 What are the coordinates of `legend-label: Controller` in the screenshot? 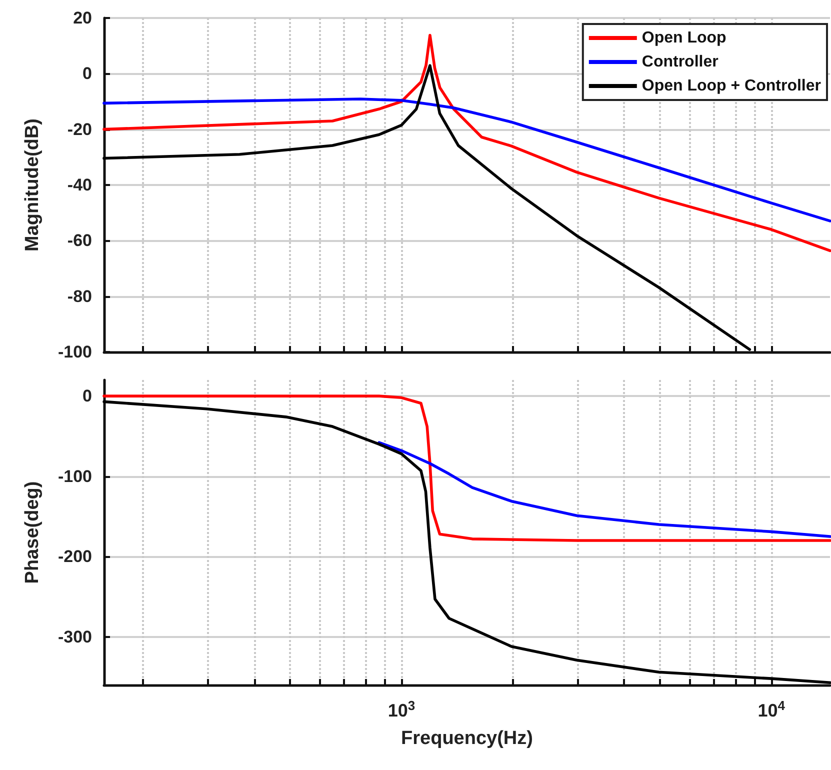 It's located at (680, 62).